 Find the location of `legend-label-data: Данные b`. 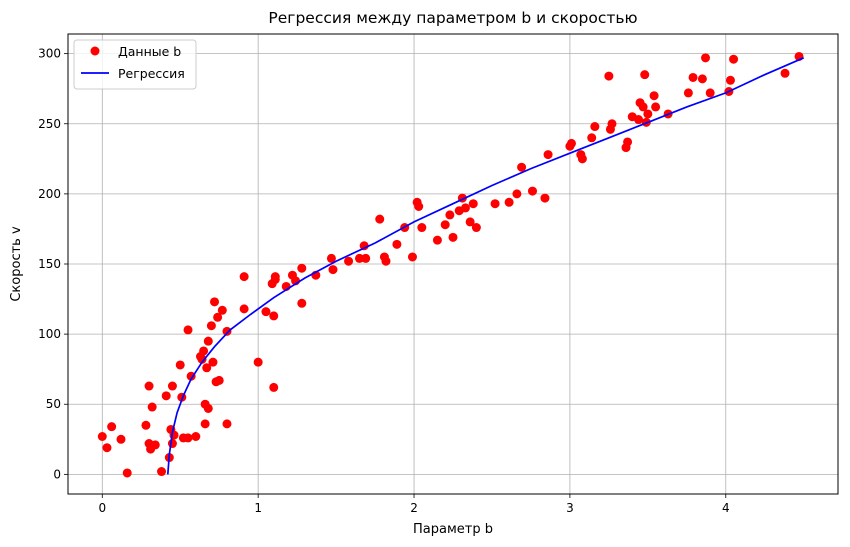

legend-label-data: Данные b is located at coordinates (149, 51).